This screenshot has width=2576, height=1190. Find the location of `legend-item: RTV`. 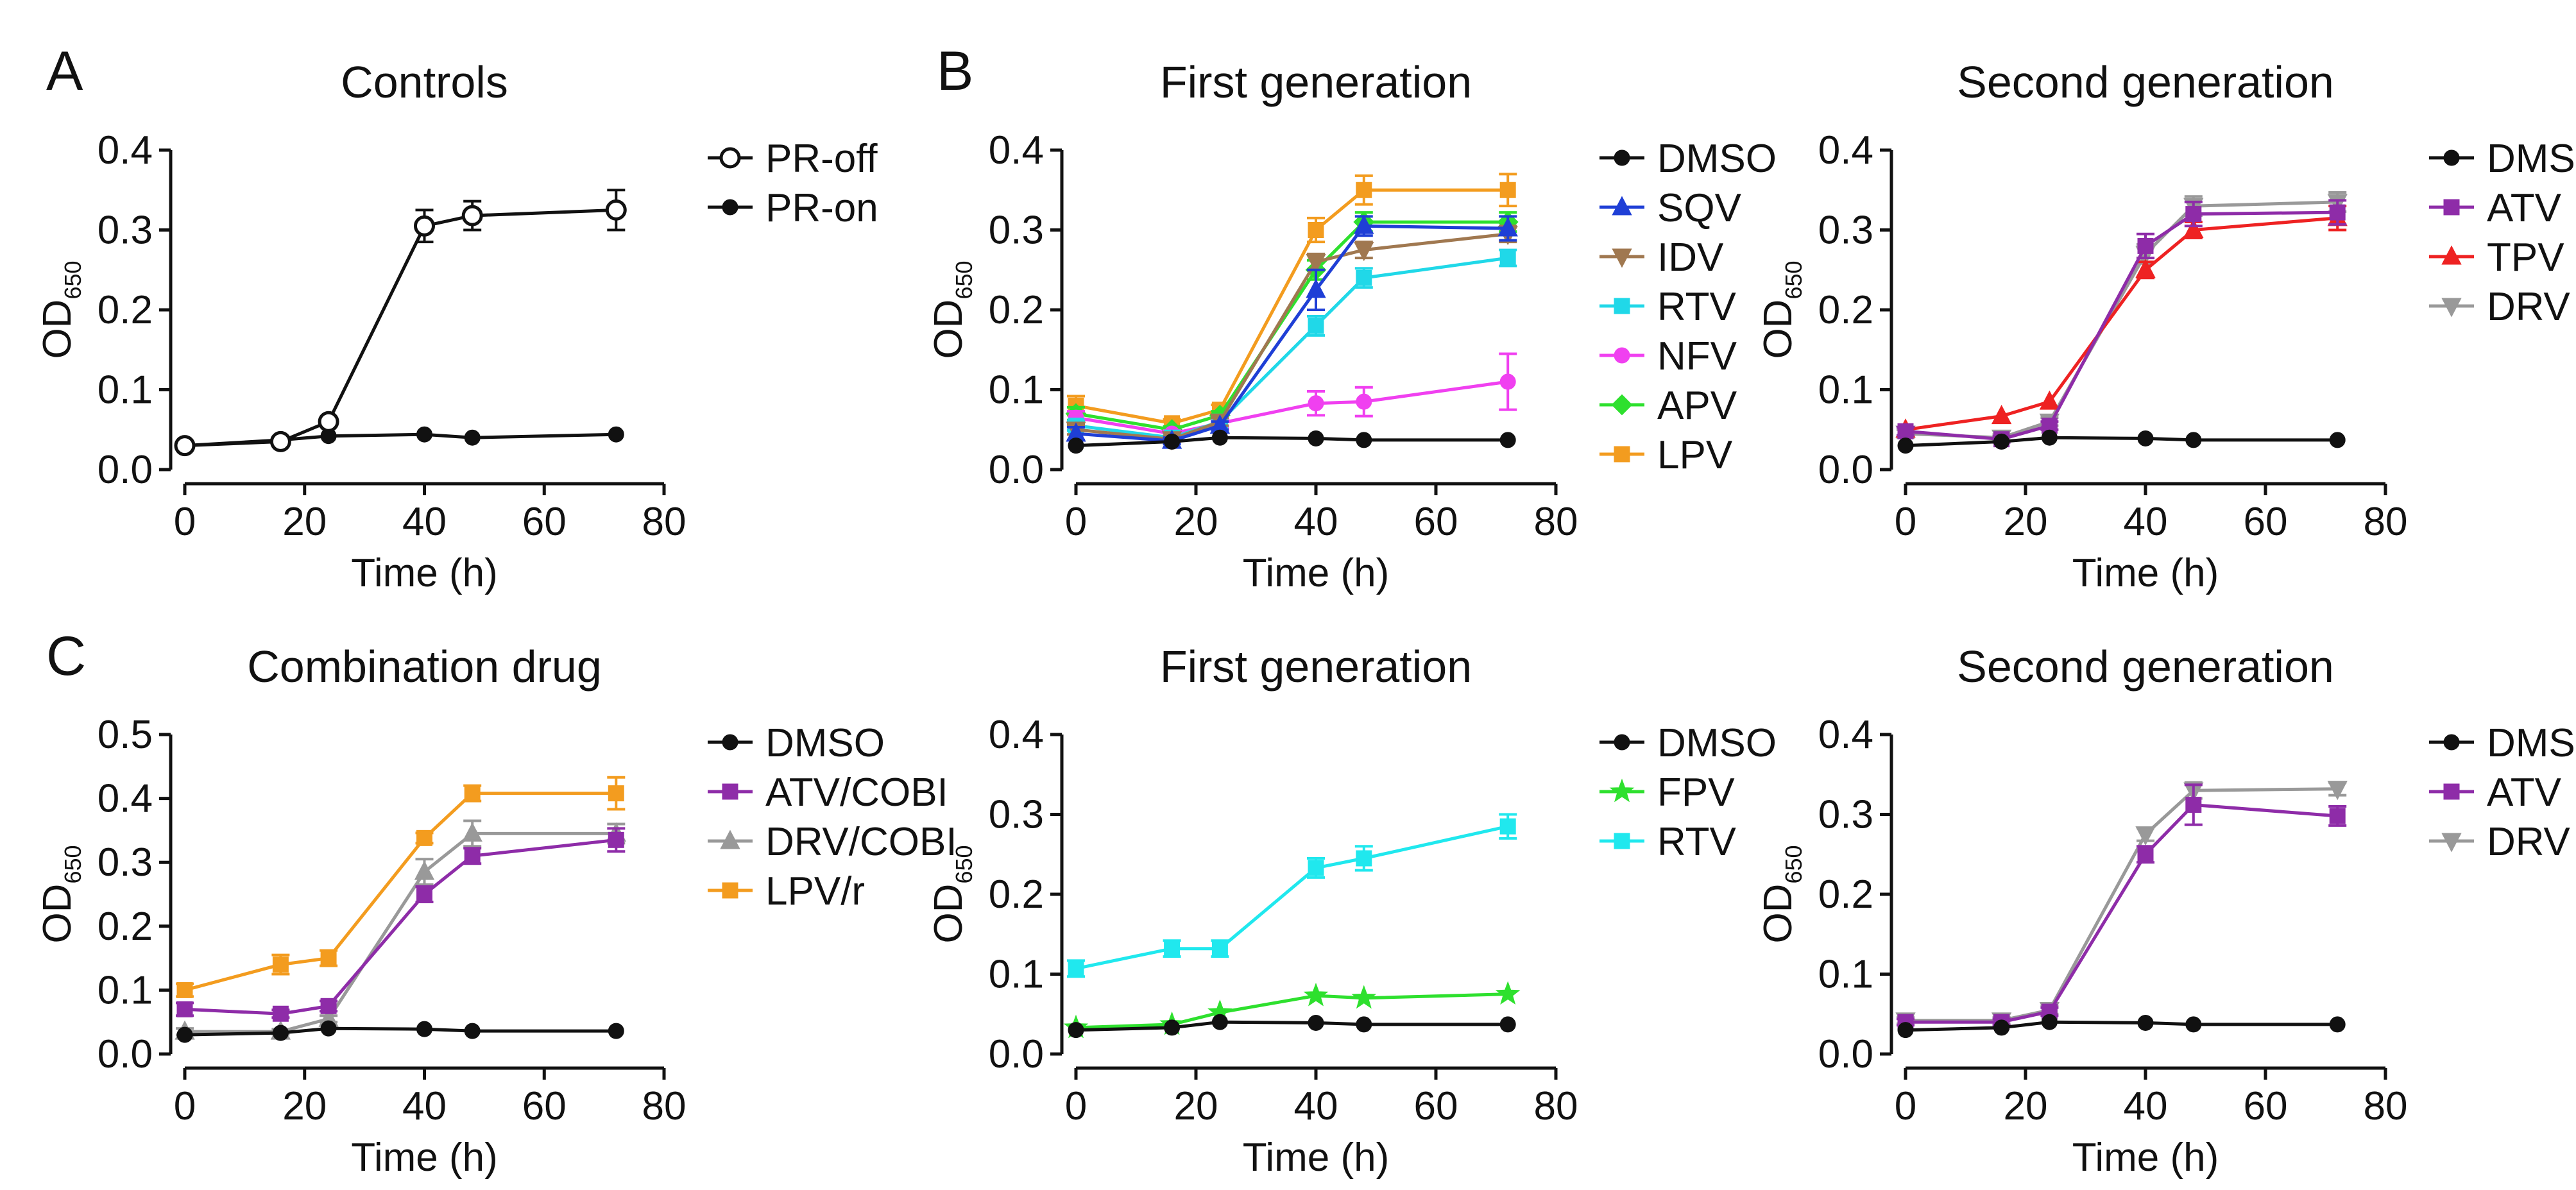

legend-item: RTV is located at coordinates (1668, 307).